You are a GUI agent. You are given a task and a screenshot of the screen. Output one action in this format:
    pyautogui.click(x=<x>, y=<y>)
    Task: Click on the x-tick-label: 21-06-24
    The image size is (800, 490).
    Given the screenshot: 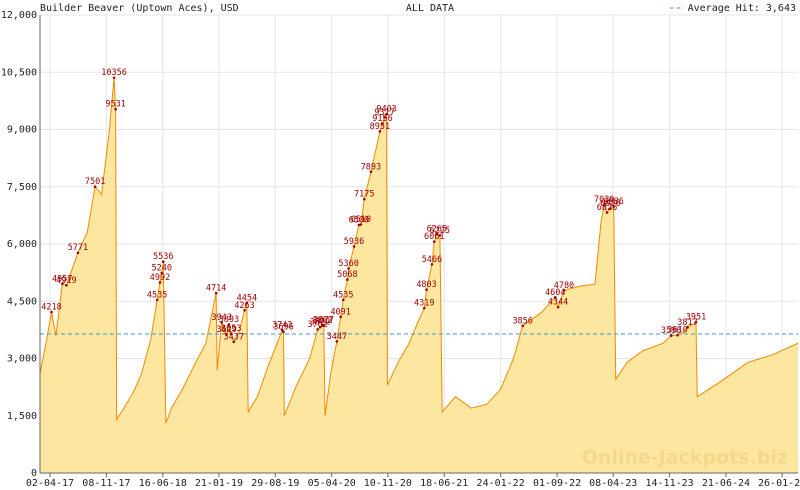 What is the action you would take?
    pyautogui.click(x=726, y=483)
    